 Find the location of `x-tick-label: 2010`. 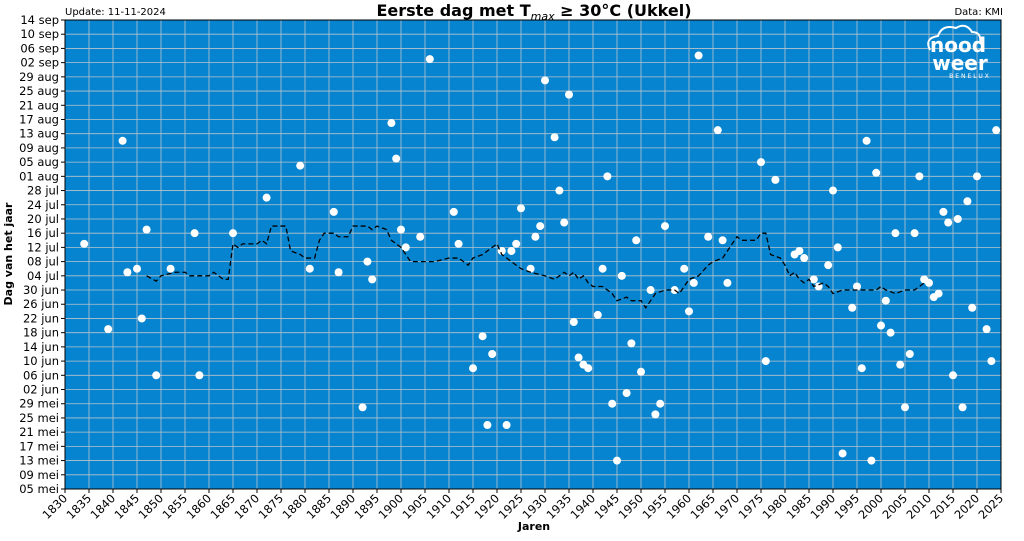

x-tick-label: 2010 is located at coordinates (919, 506).